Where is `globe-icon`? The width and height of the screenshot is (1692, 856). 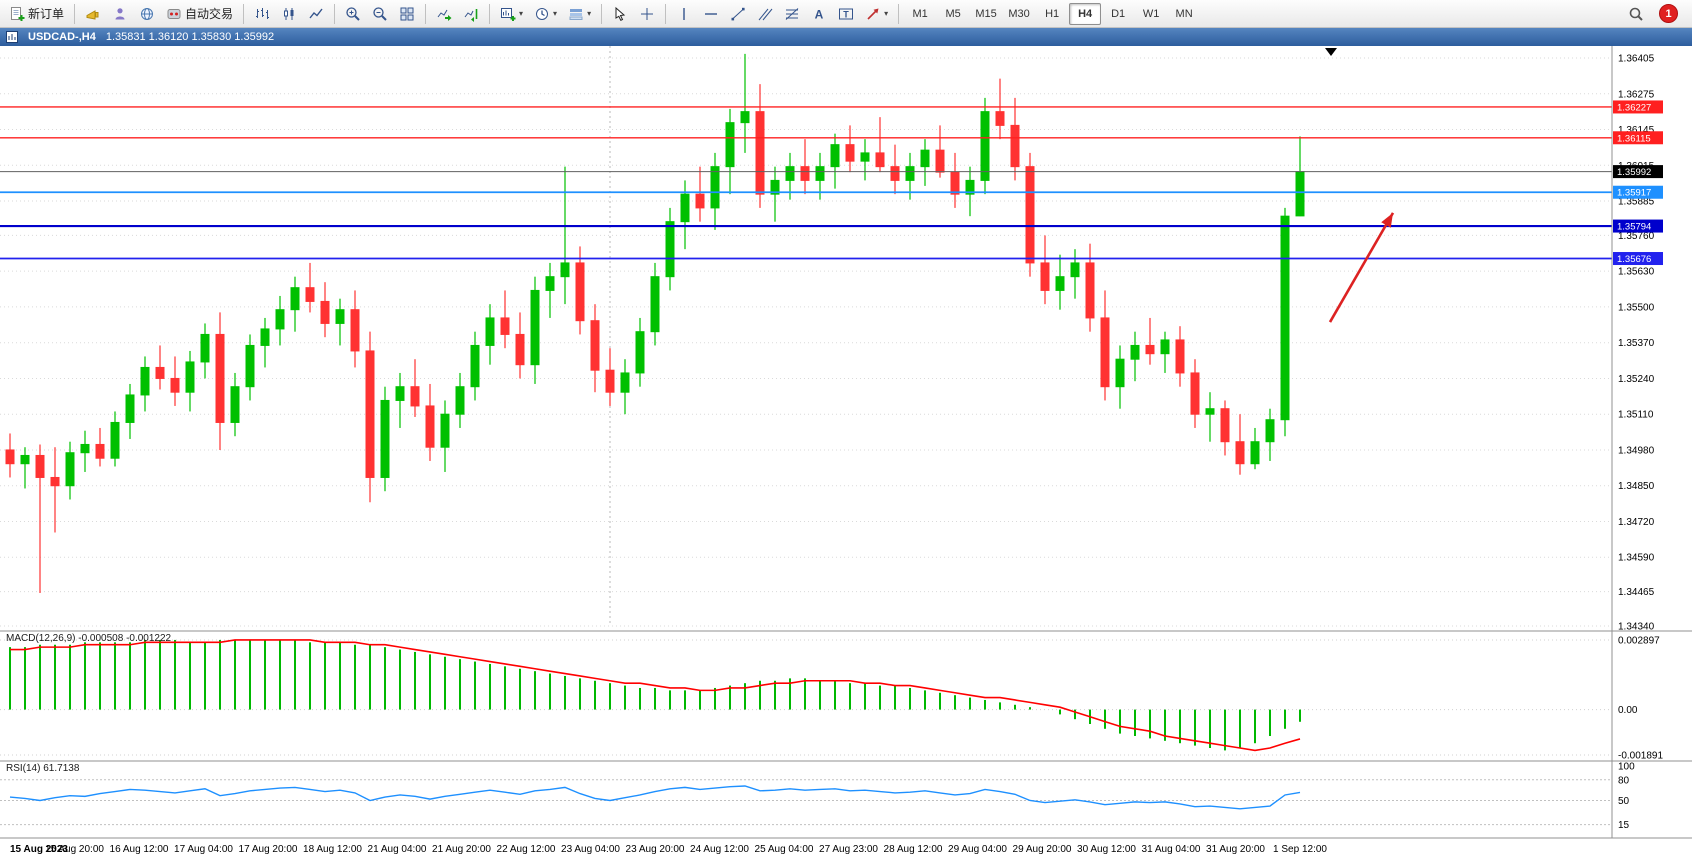 globe-icon is located at coordinates (147, 13).